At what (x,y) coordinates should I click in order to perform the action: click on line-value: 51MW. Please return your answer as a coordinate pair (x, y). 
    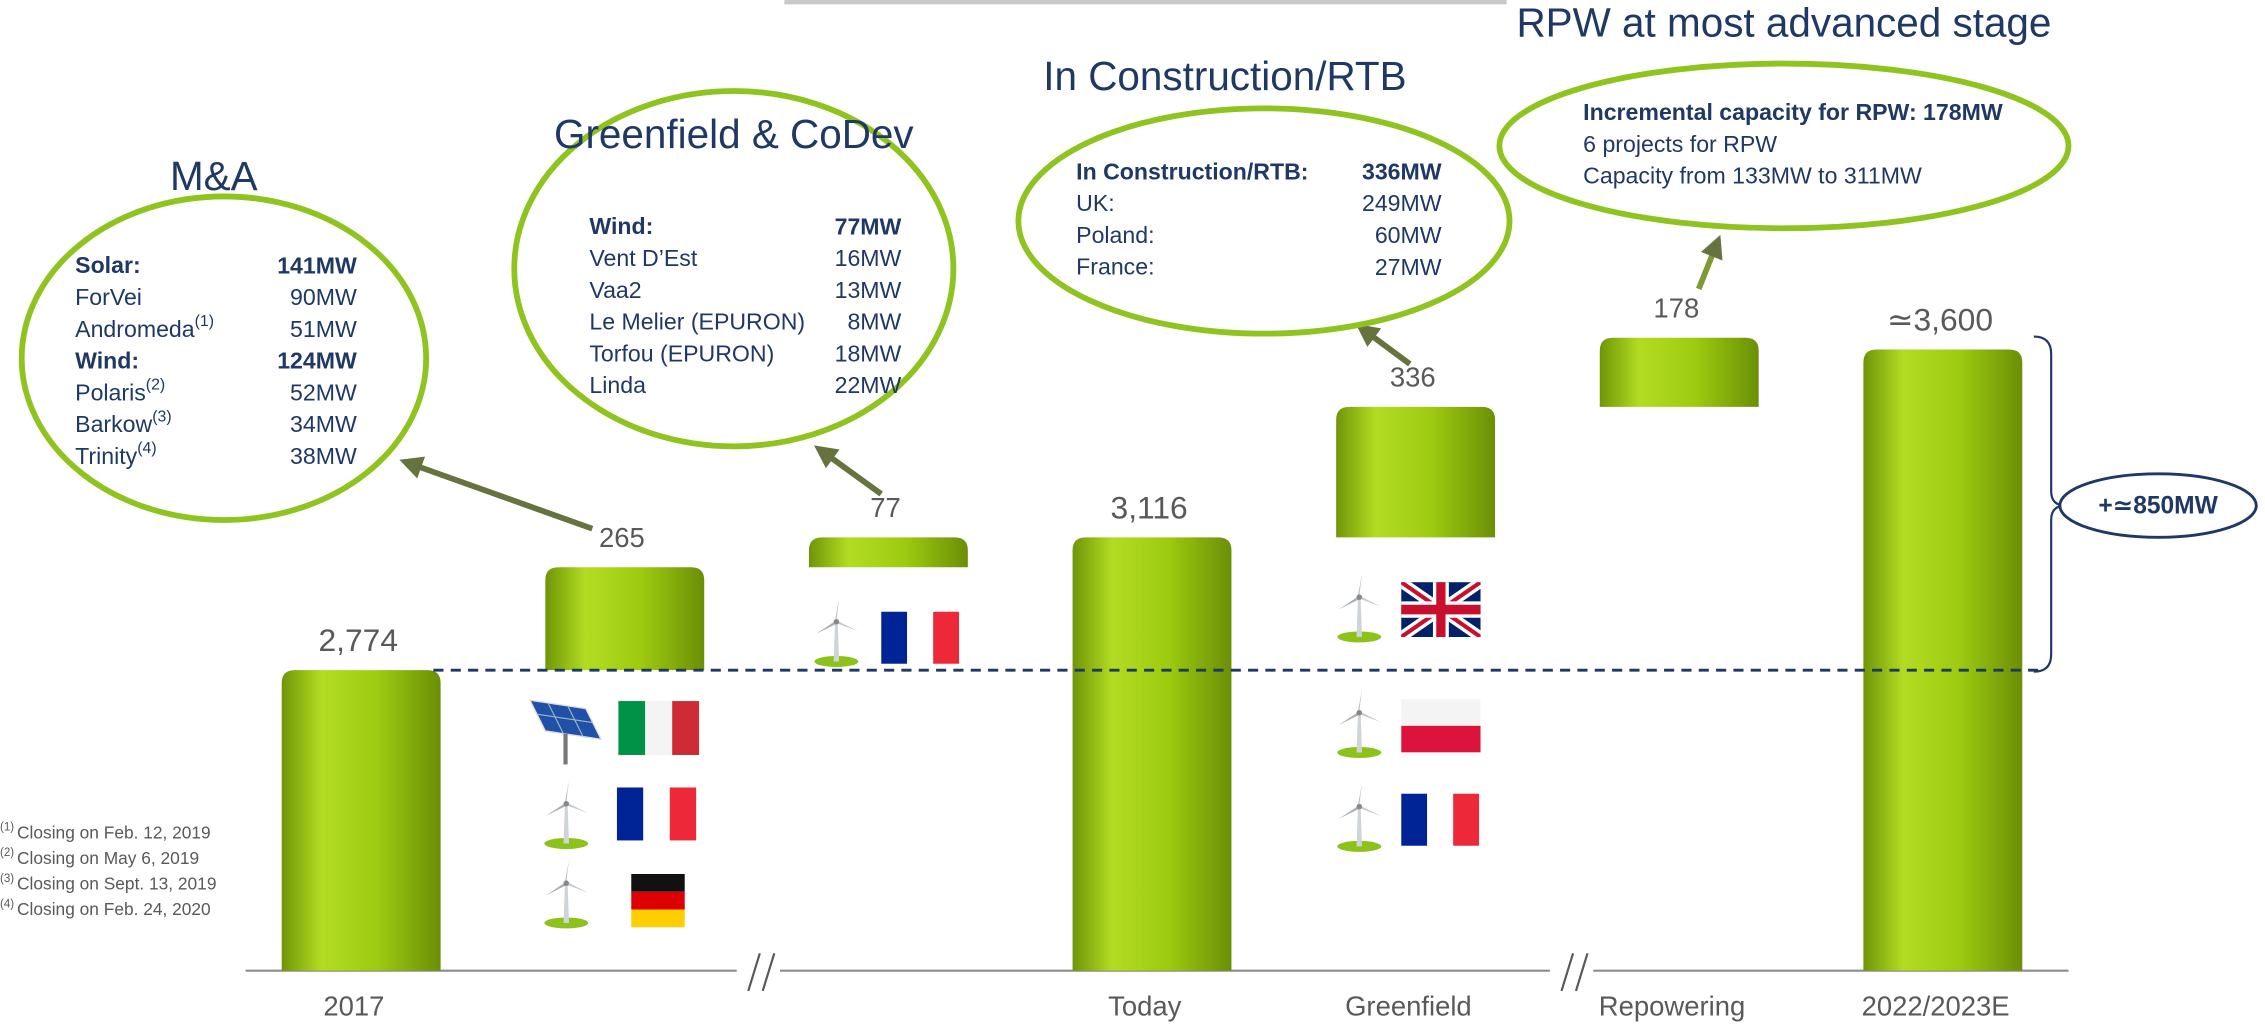
    Looking at the image, I should click on (323, 329).